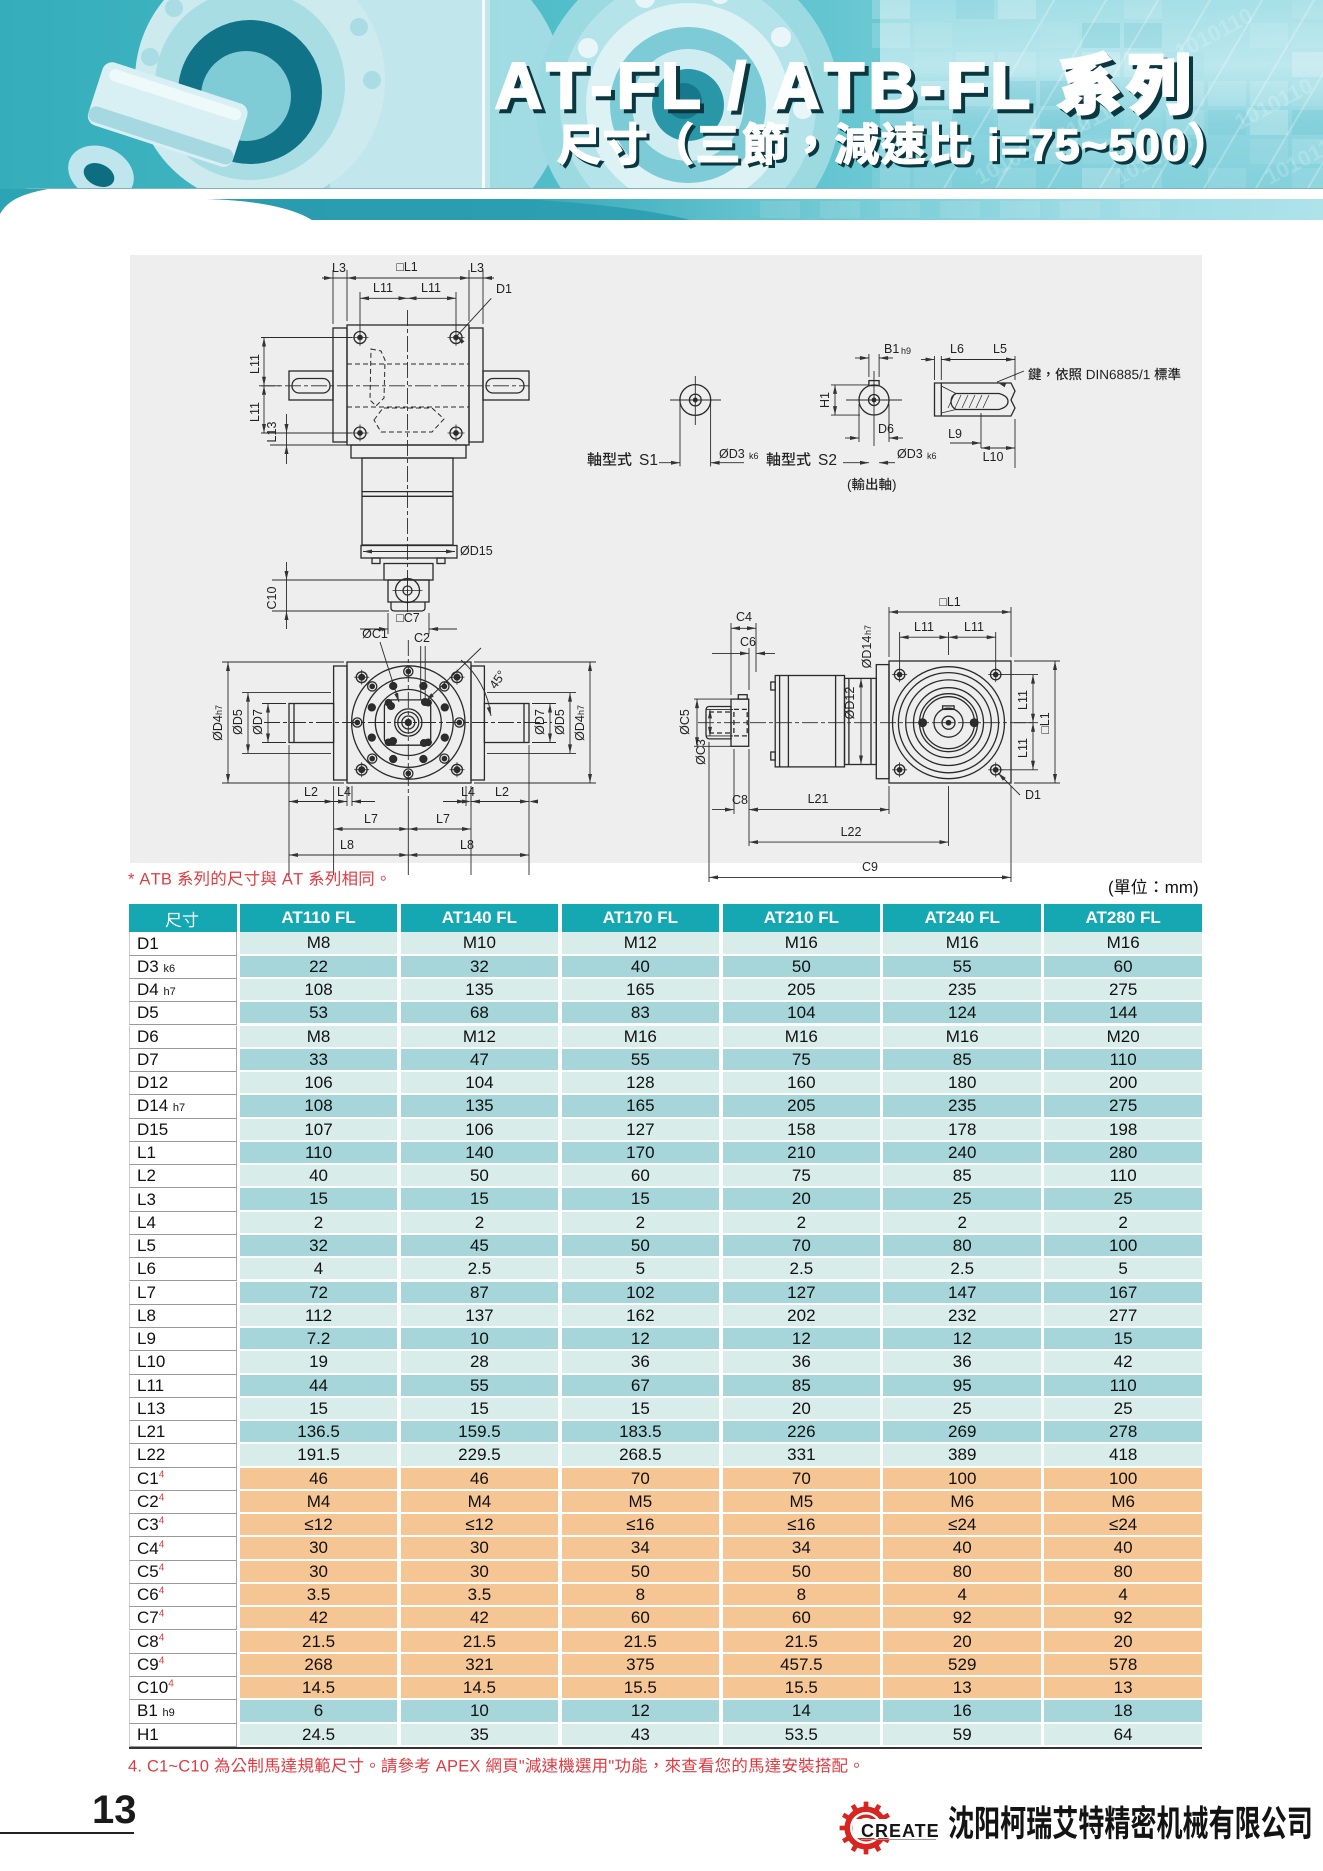  What do you see at coordinates (891, 349) in the screenshot?
I see `svg-text: B1` at bounding box center [891, 349].